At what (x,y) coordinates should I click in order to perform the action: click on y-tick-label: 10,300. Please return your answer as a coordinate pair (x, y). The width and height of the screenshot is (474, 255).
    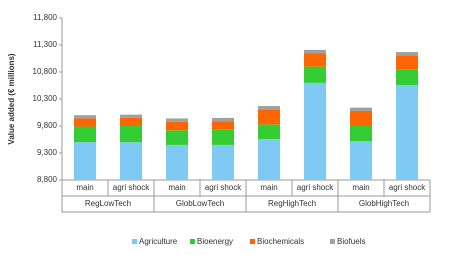
    Looking at the image, I should click on (45, 98).